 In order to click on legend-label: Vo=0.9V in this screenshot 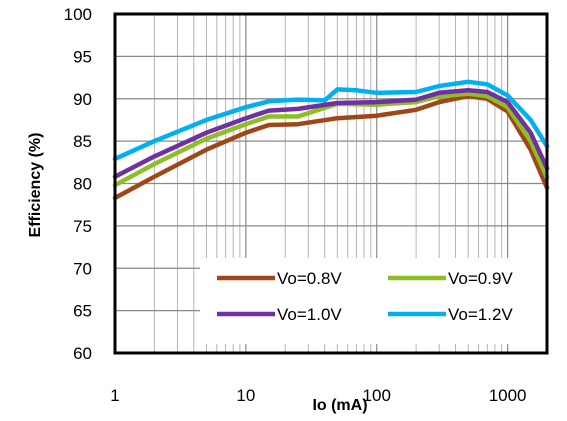, I will do `click(480, 278)`.